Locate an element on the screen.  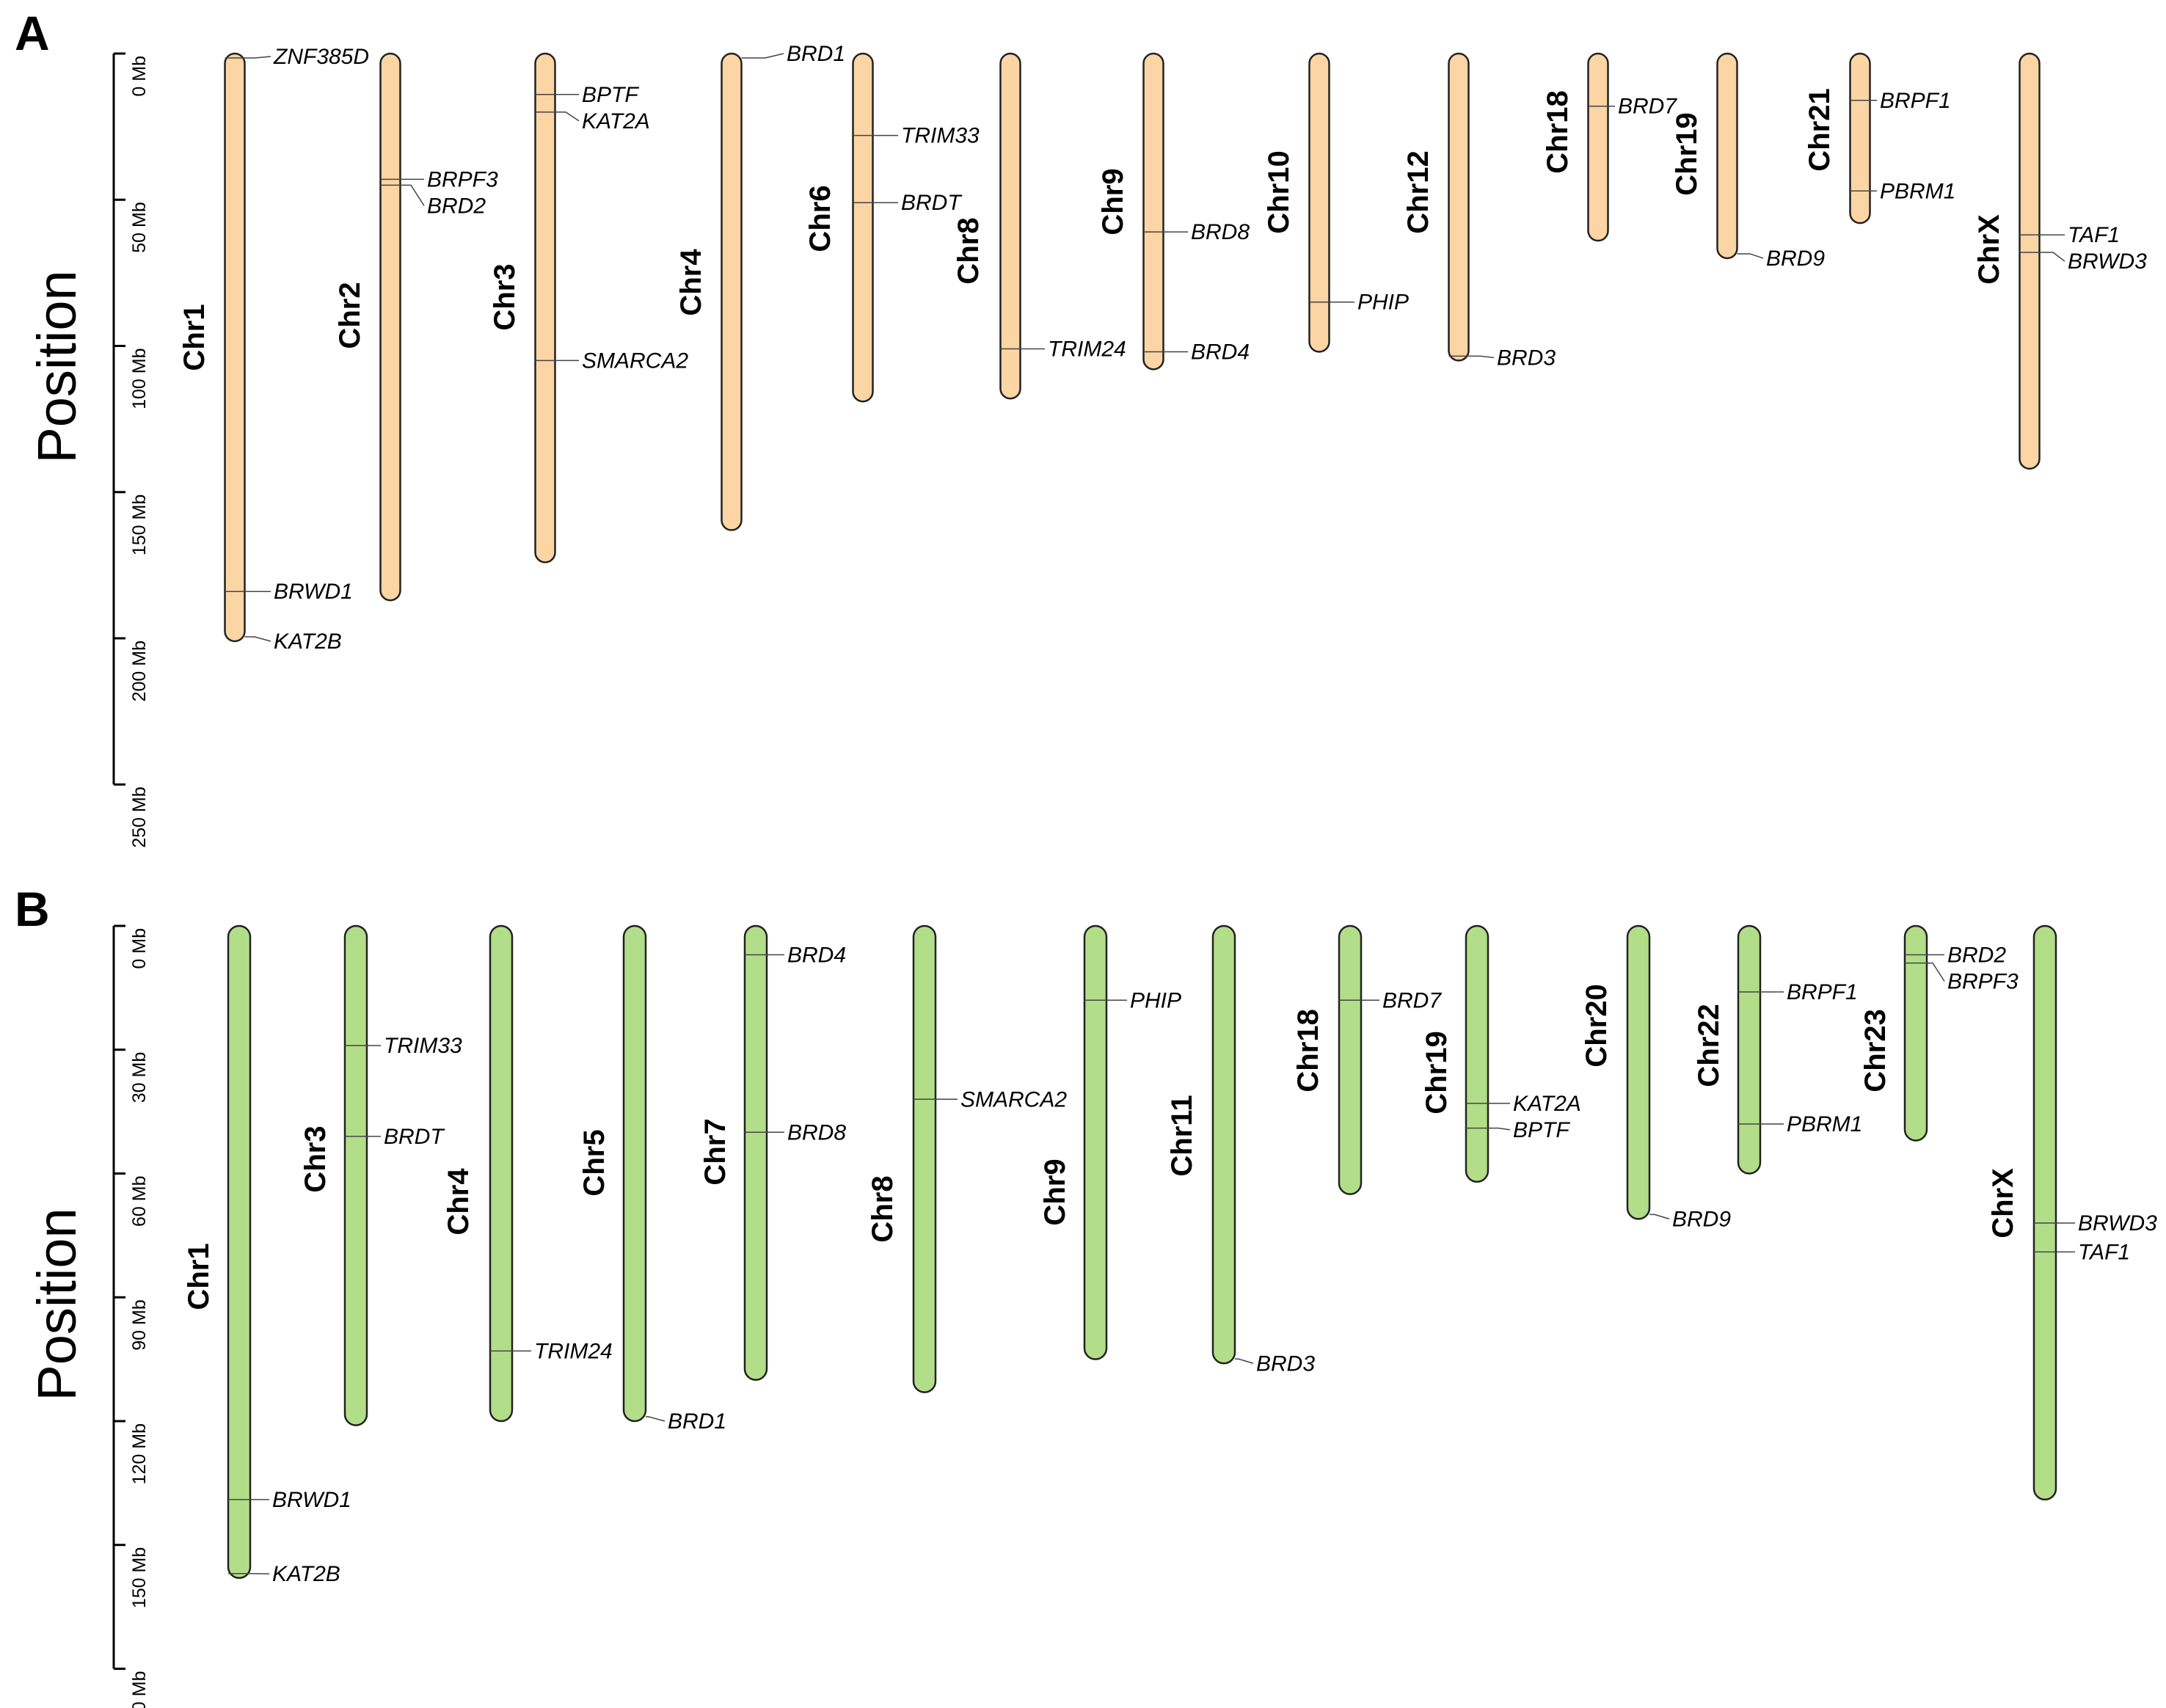
chromosome-chr11 is located at coordinates (1223, 1144).